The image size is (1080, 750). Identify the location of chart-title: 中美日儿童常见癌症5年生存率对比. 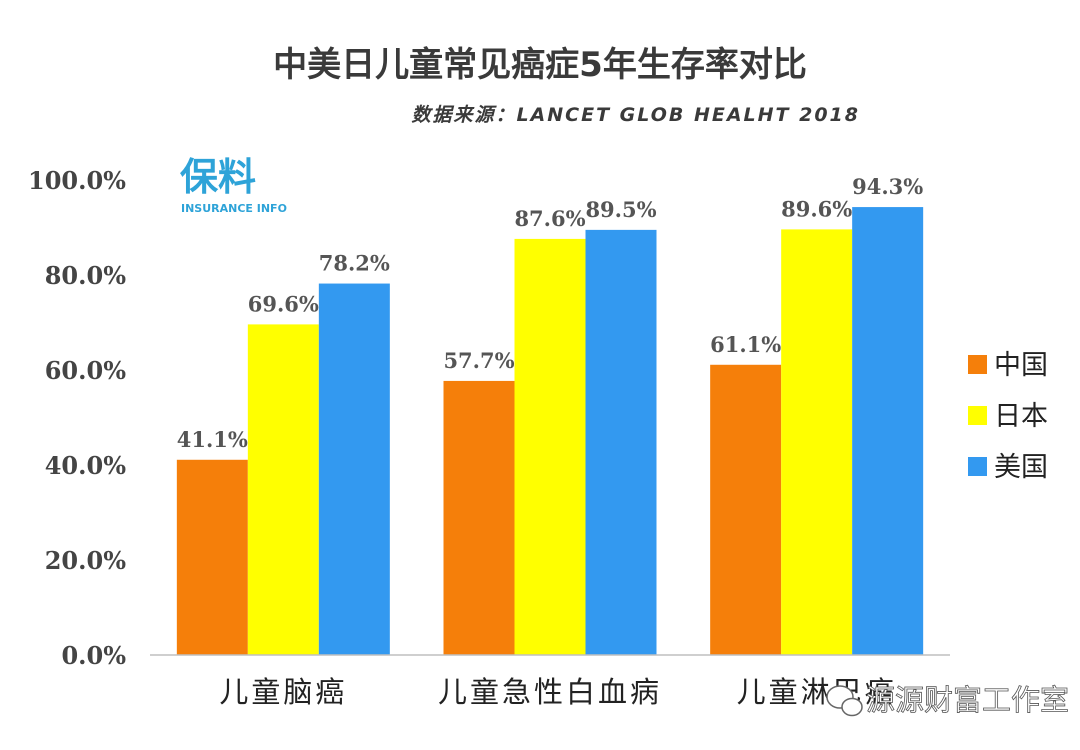
(540, 65).